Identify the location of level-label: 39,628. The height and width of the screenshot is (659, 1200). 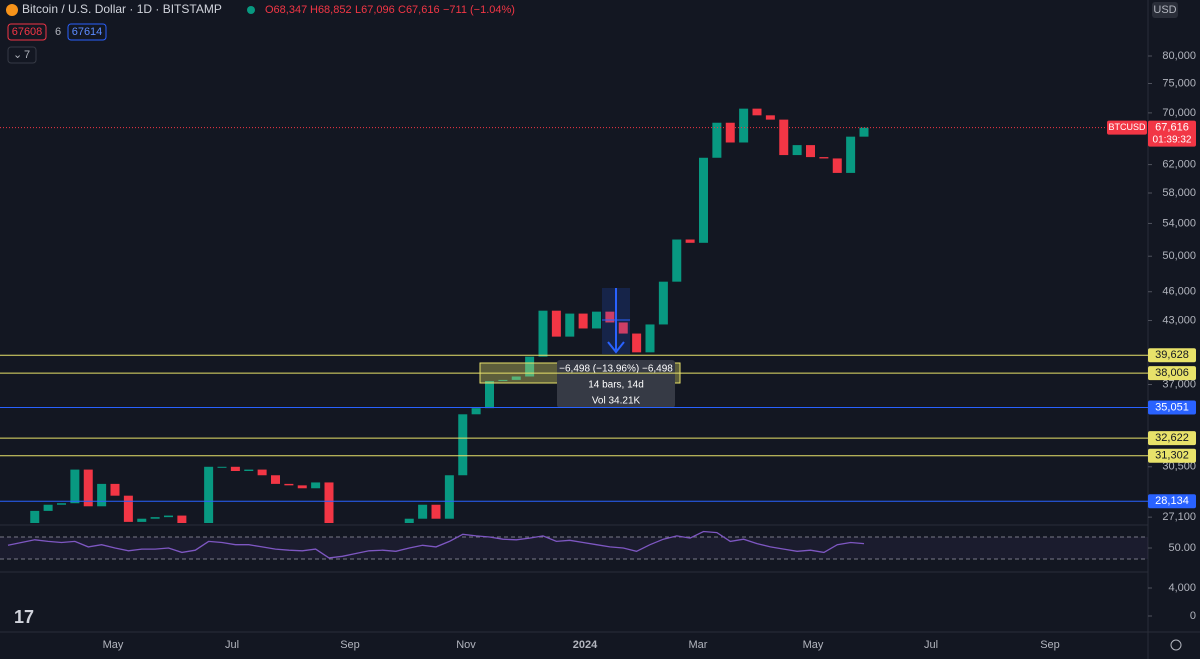
(1172, 355).